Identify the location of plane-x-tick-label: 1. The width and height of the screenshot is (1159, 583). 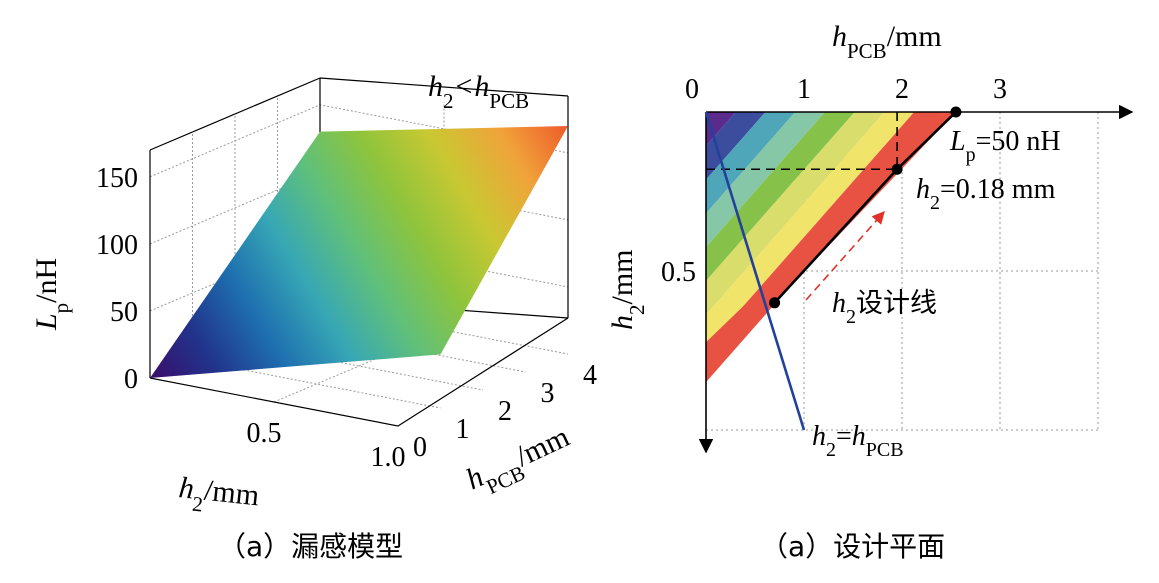
(804, 89).